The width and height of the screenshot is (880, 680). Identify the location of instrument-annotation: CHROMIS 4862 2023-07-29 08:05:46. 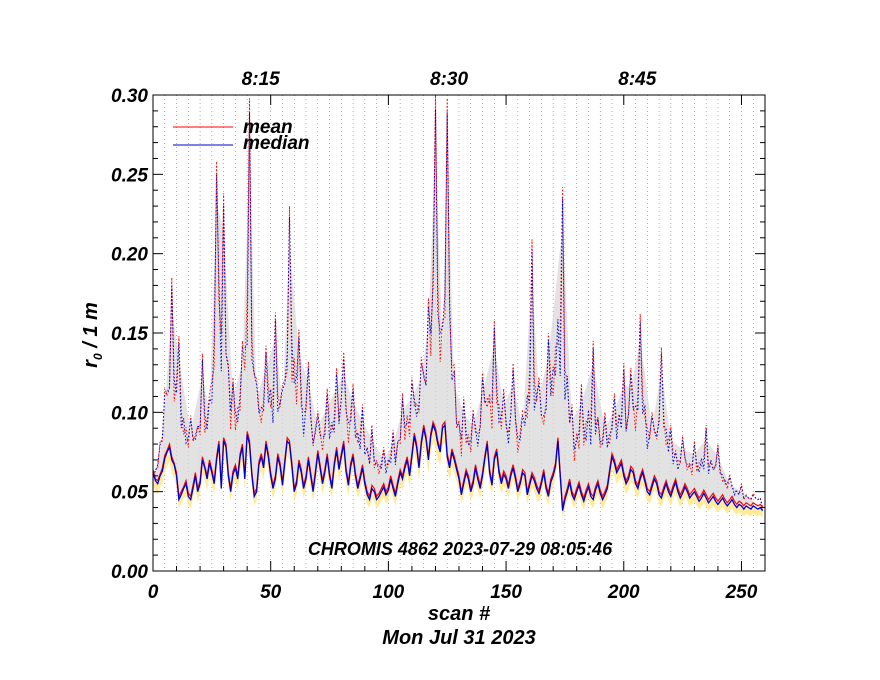
(460, 549).